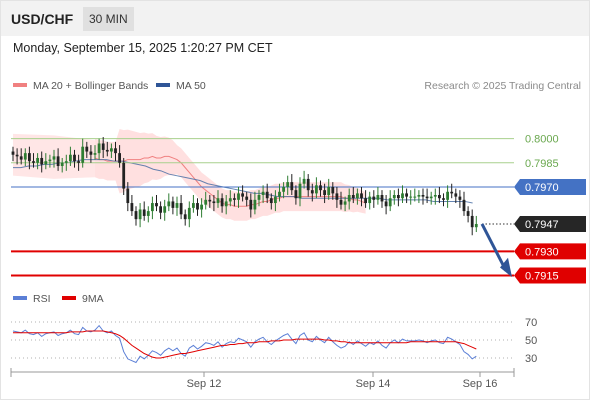 The height and width of the screenshot is (400, 590). Describe the element at coordinates (20, 298) in the screenshot. I see `rsi-swatch` at that location.